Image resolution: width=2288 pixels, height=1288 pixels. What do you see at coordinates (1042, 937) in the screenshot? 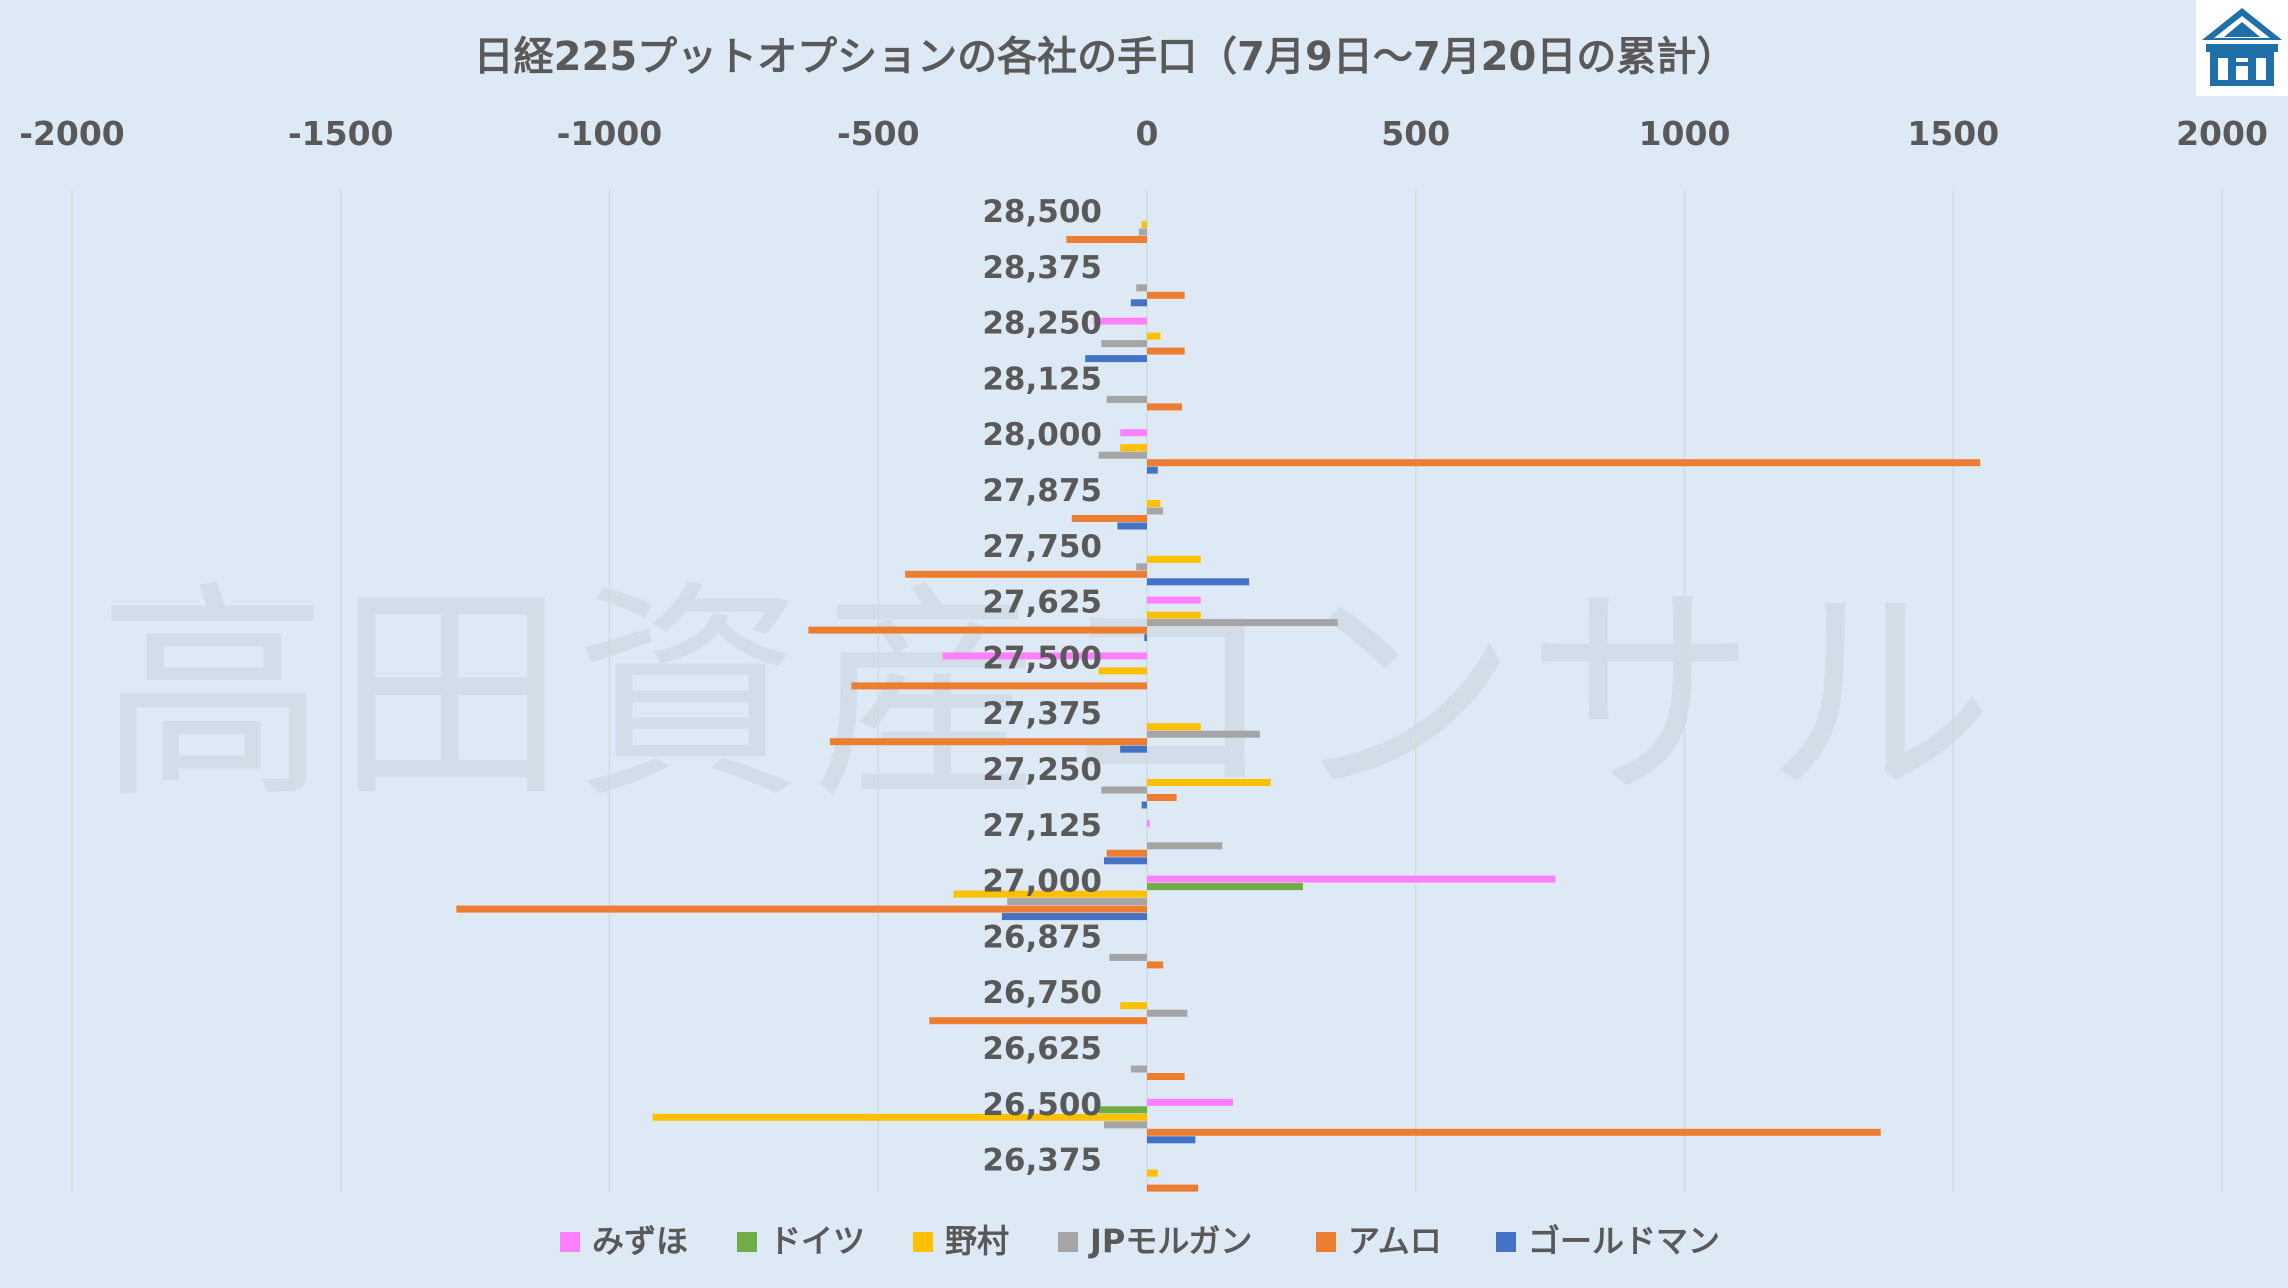
I see `category-label: 26,875` at bounding box center [1042, 937].